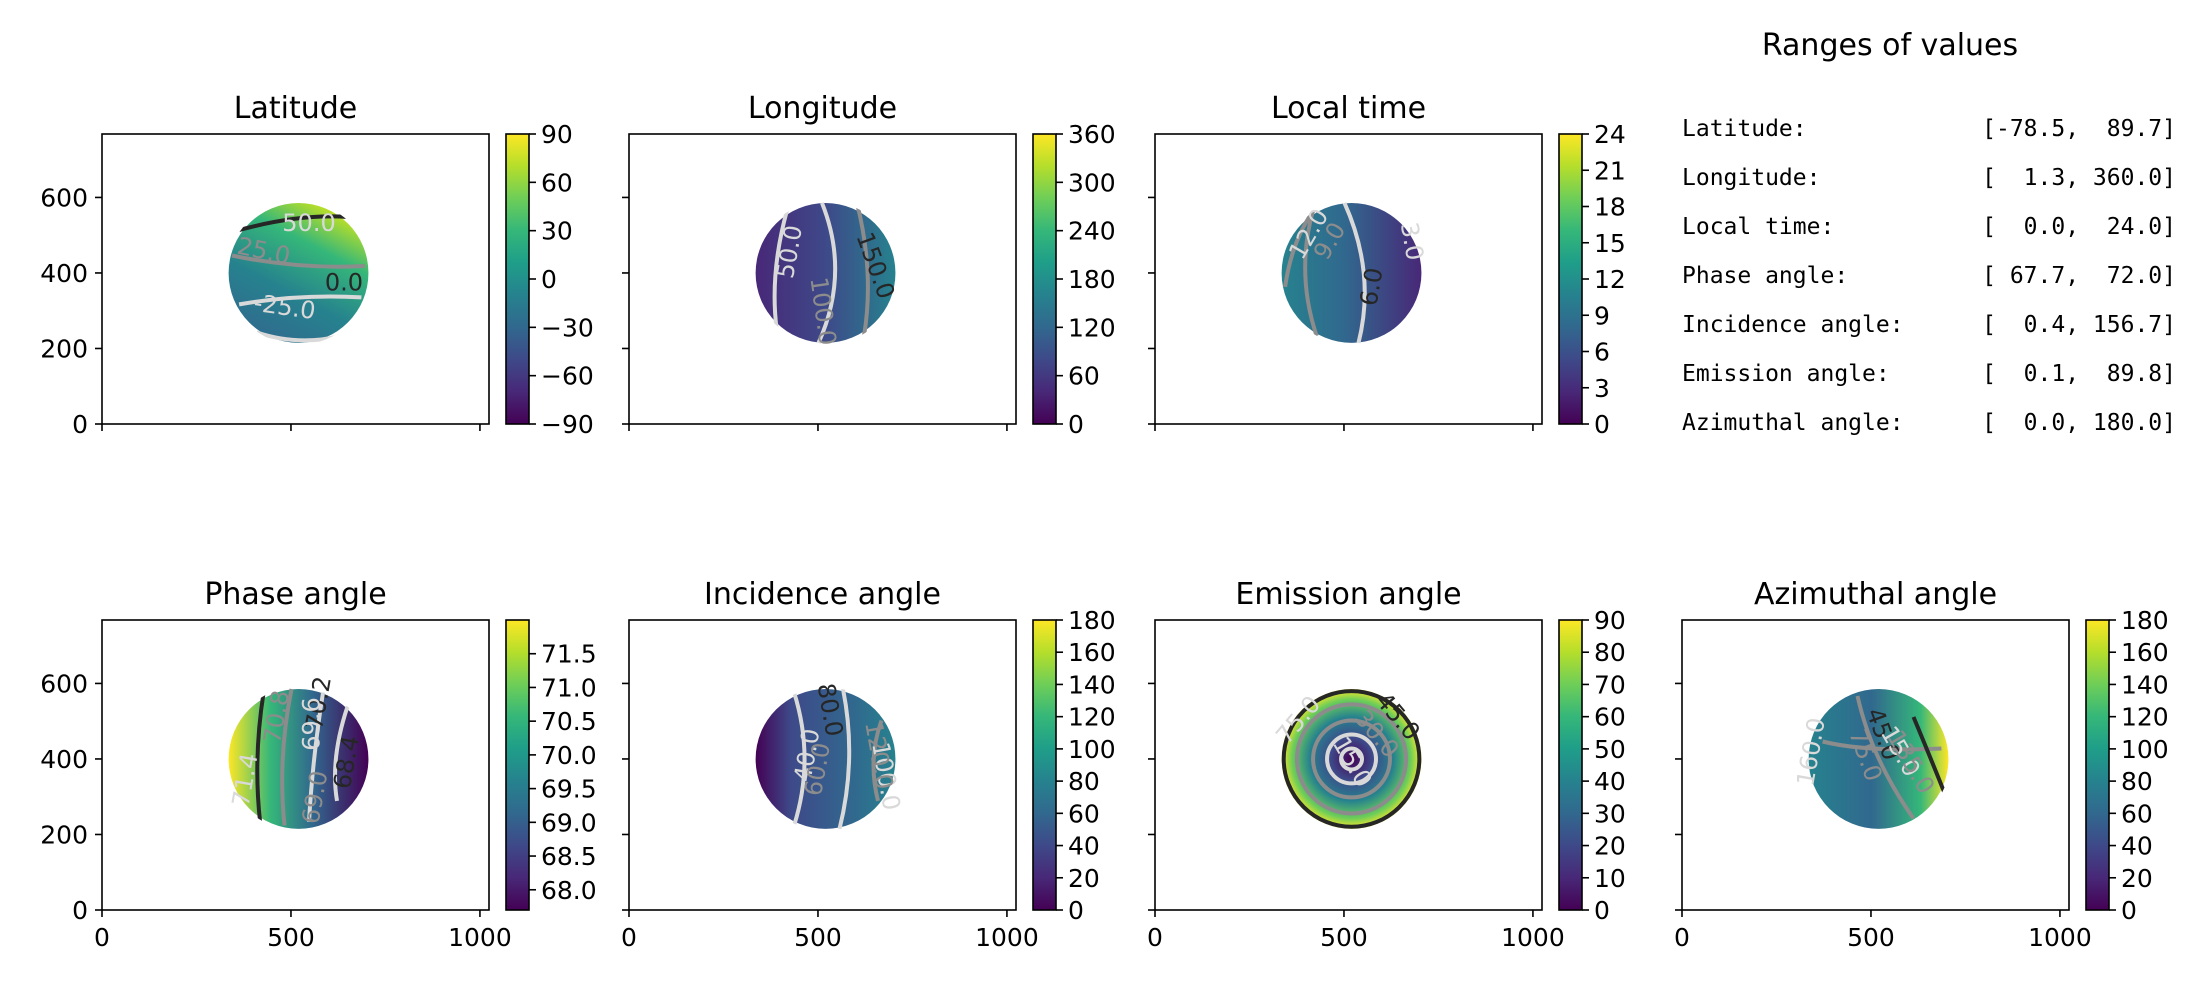 The height and width of the screenshot is (1000, 2200). Describe the element at coordinates (2079, 227) in the screenshot. I see `range-value: [ 0.0, 24.0]` at that location.